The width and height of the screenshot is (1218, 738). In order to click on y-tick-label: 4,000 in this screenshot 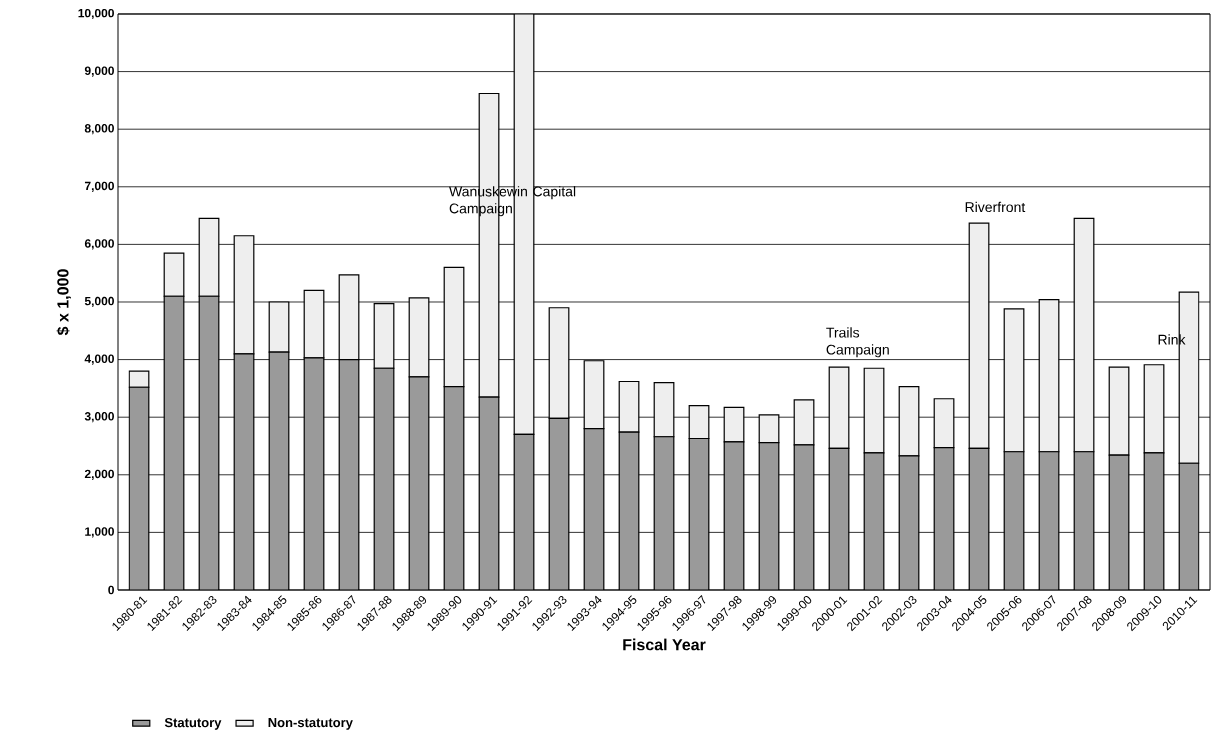, I will do `click(99, 359)`.